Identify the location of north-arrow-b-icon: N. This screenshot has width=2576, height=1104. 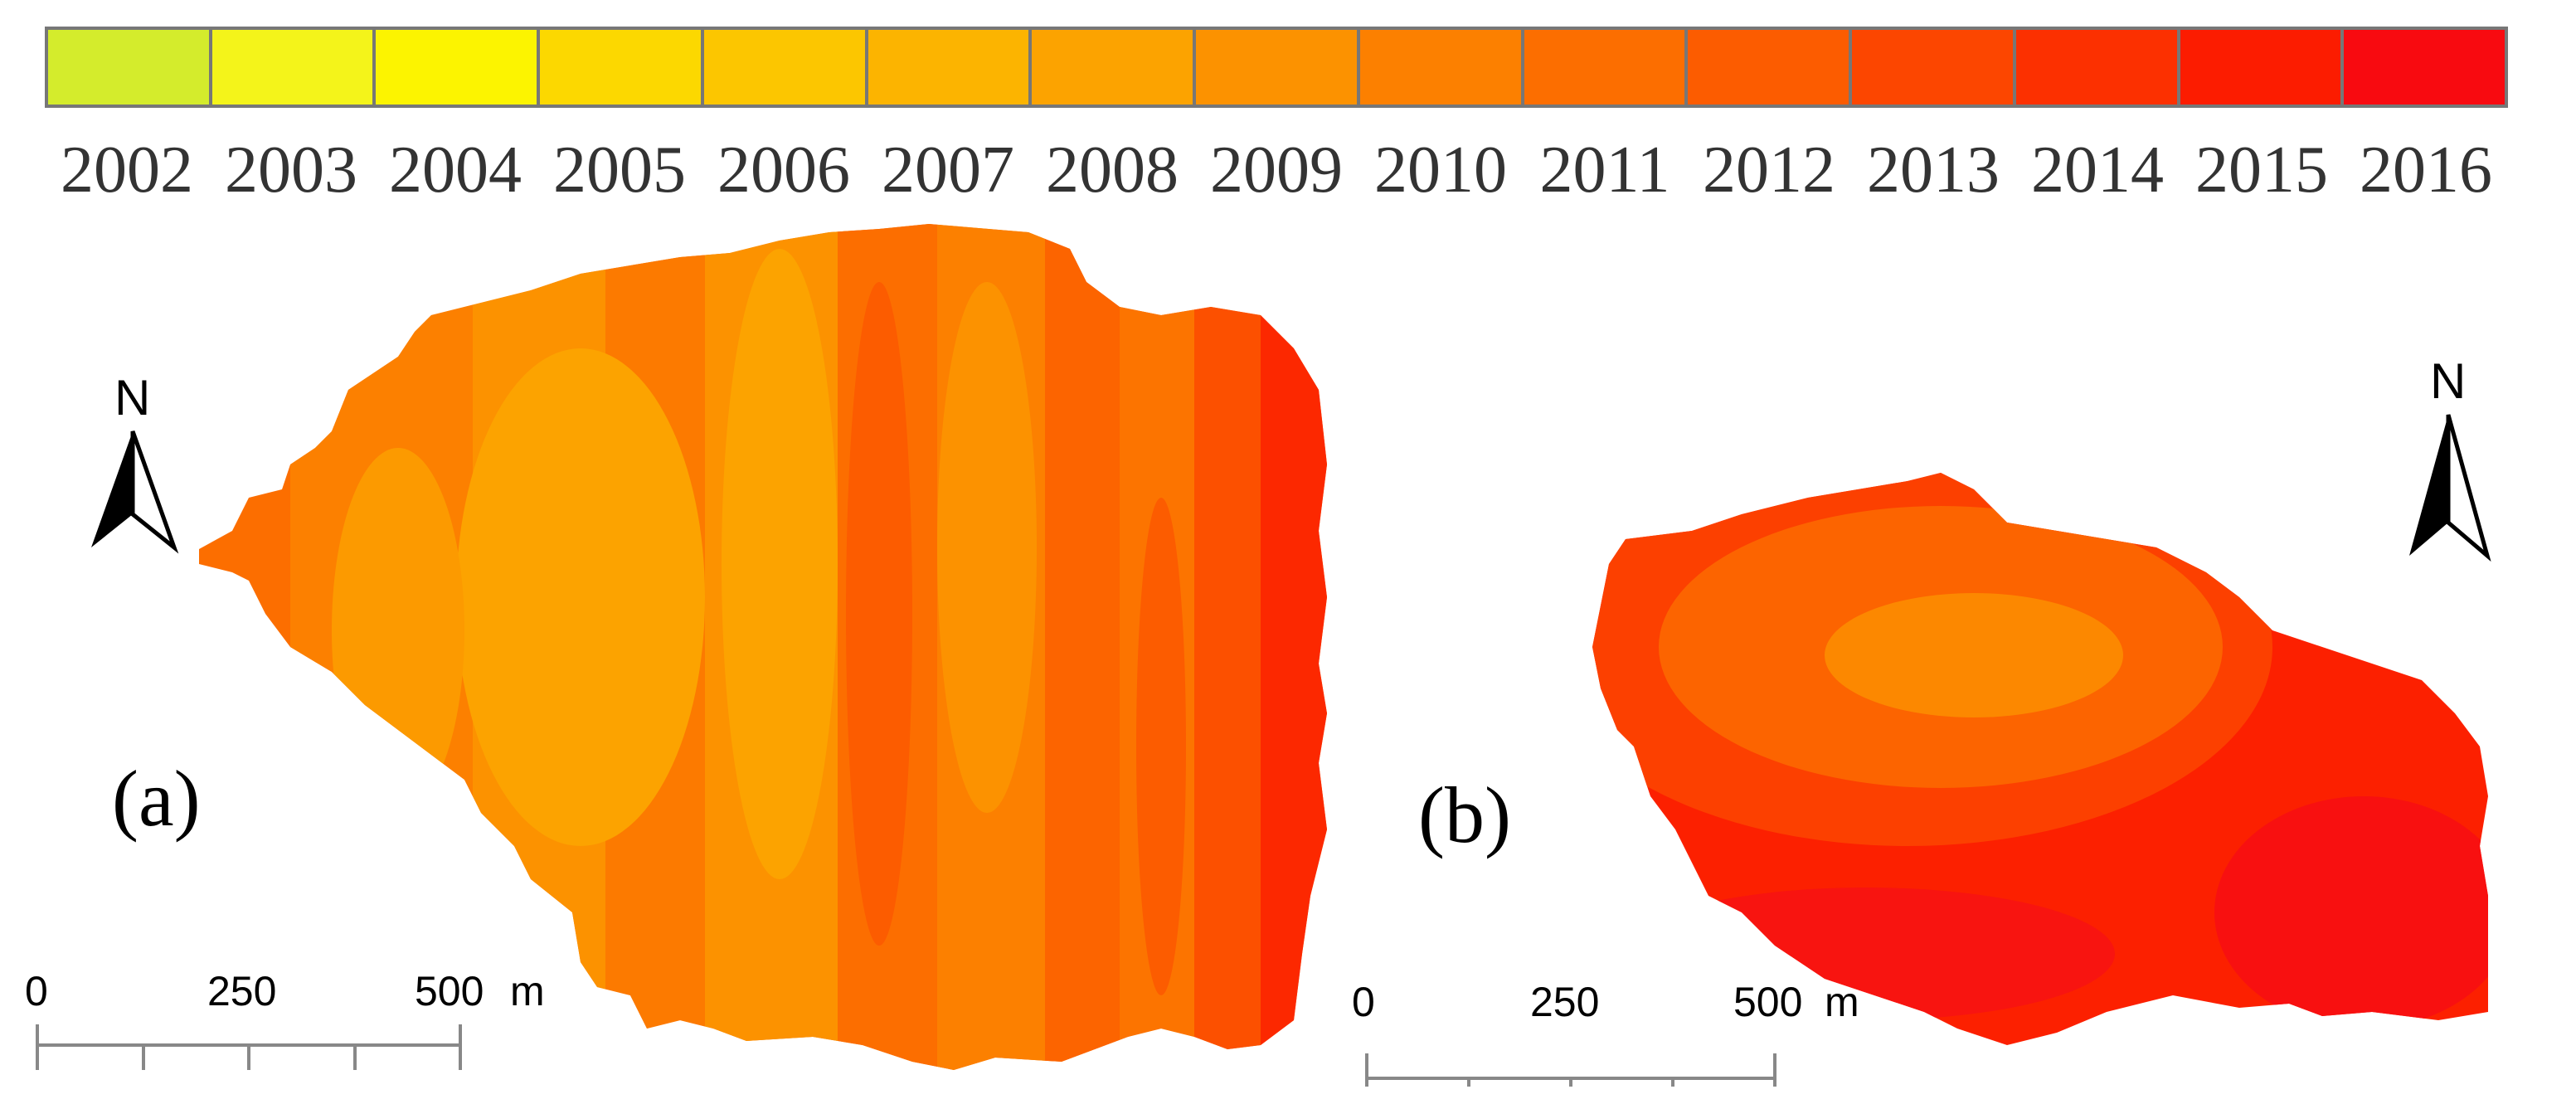
(2450, 457).